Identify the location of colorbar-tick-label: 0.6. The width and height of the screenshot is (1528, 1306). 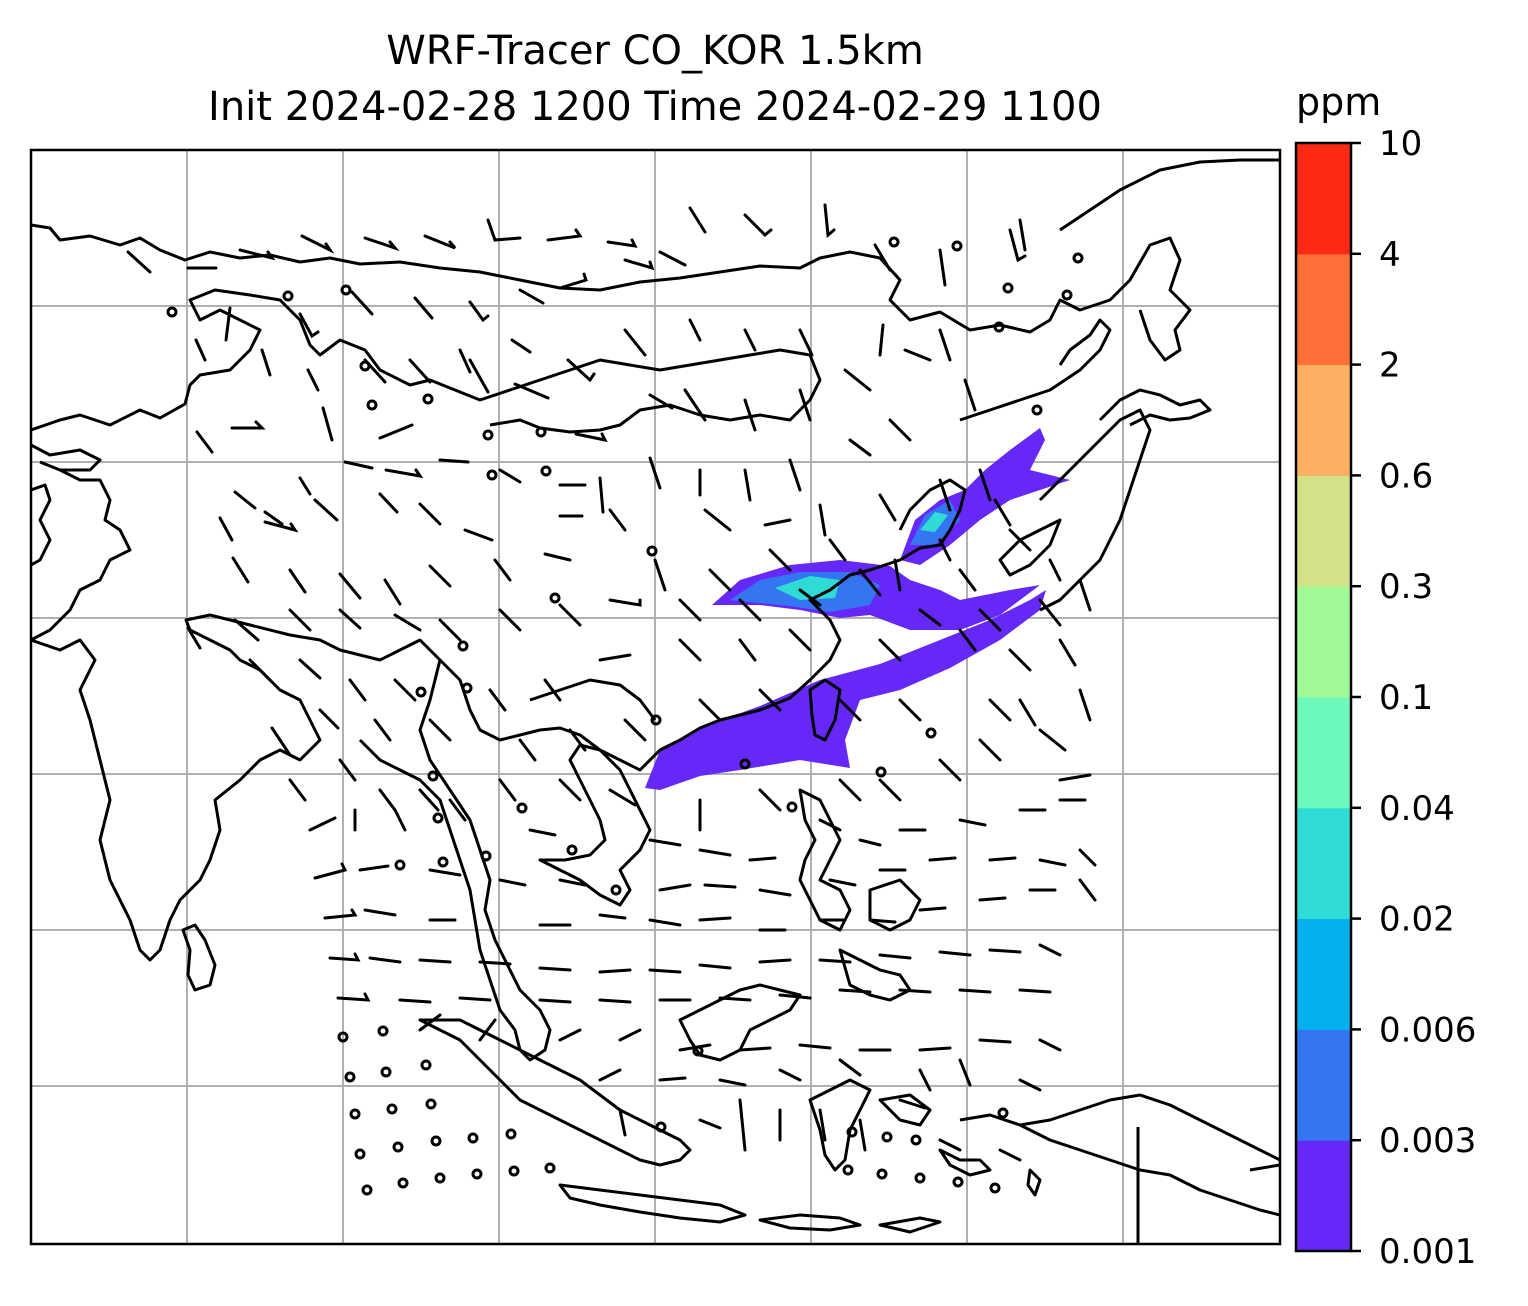
(1406, 476).